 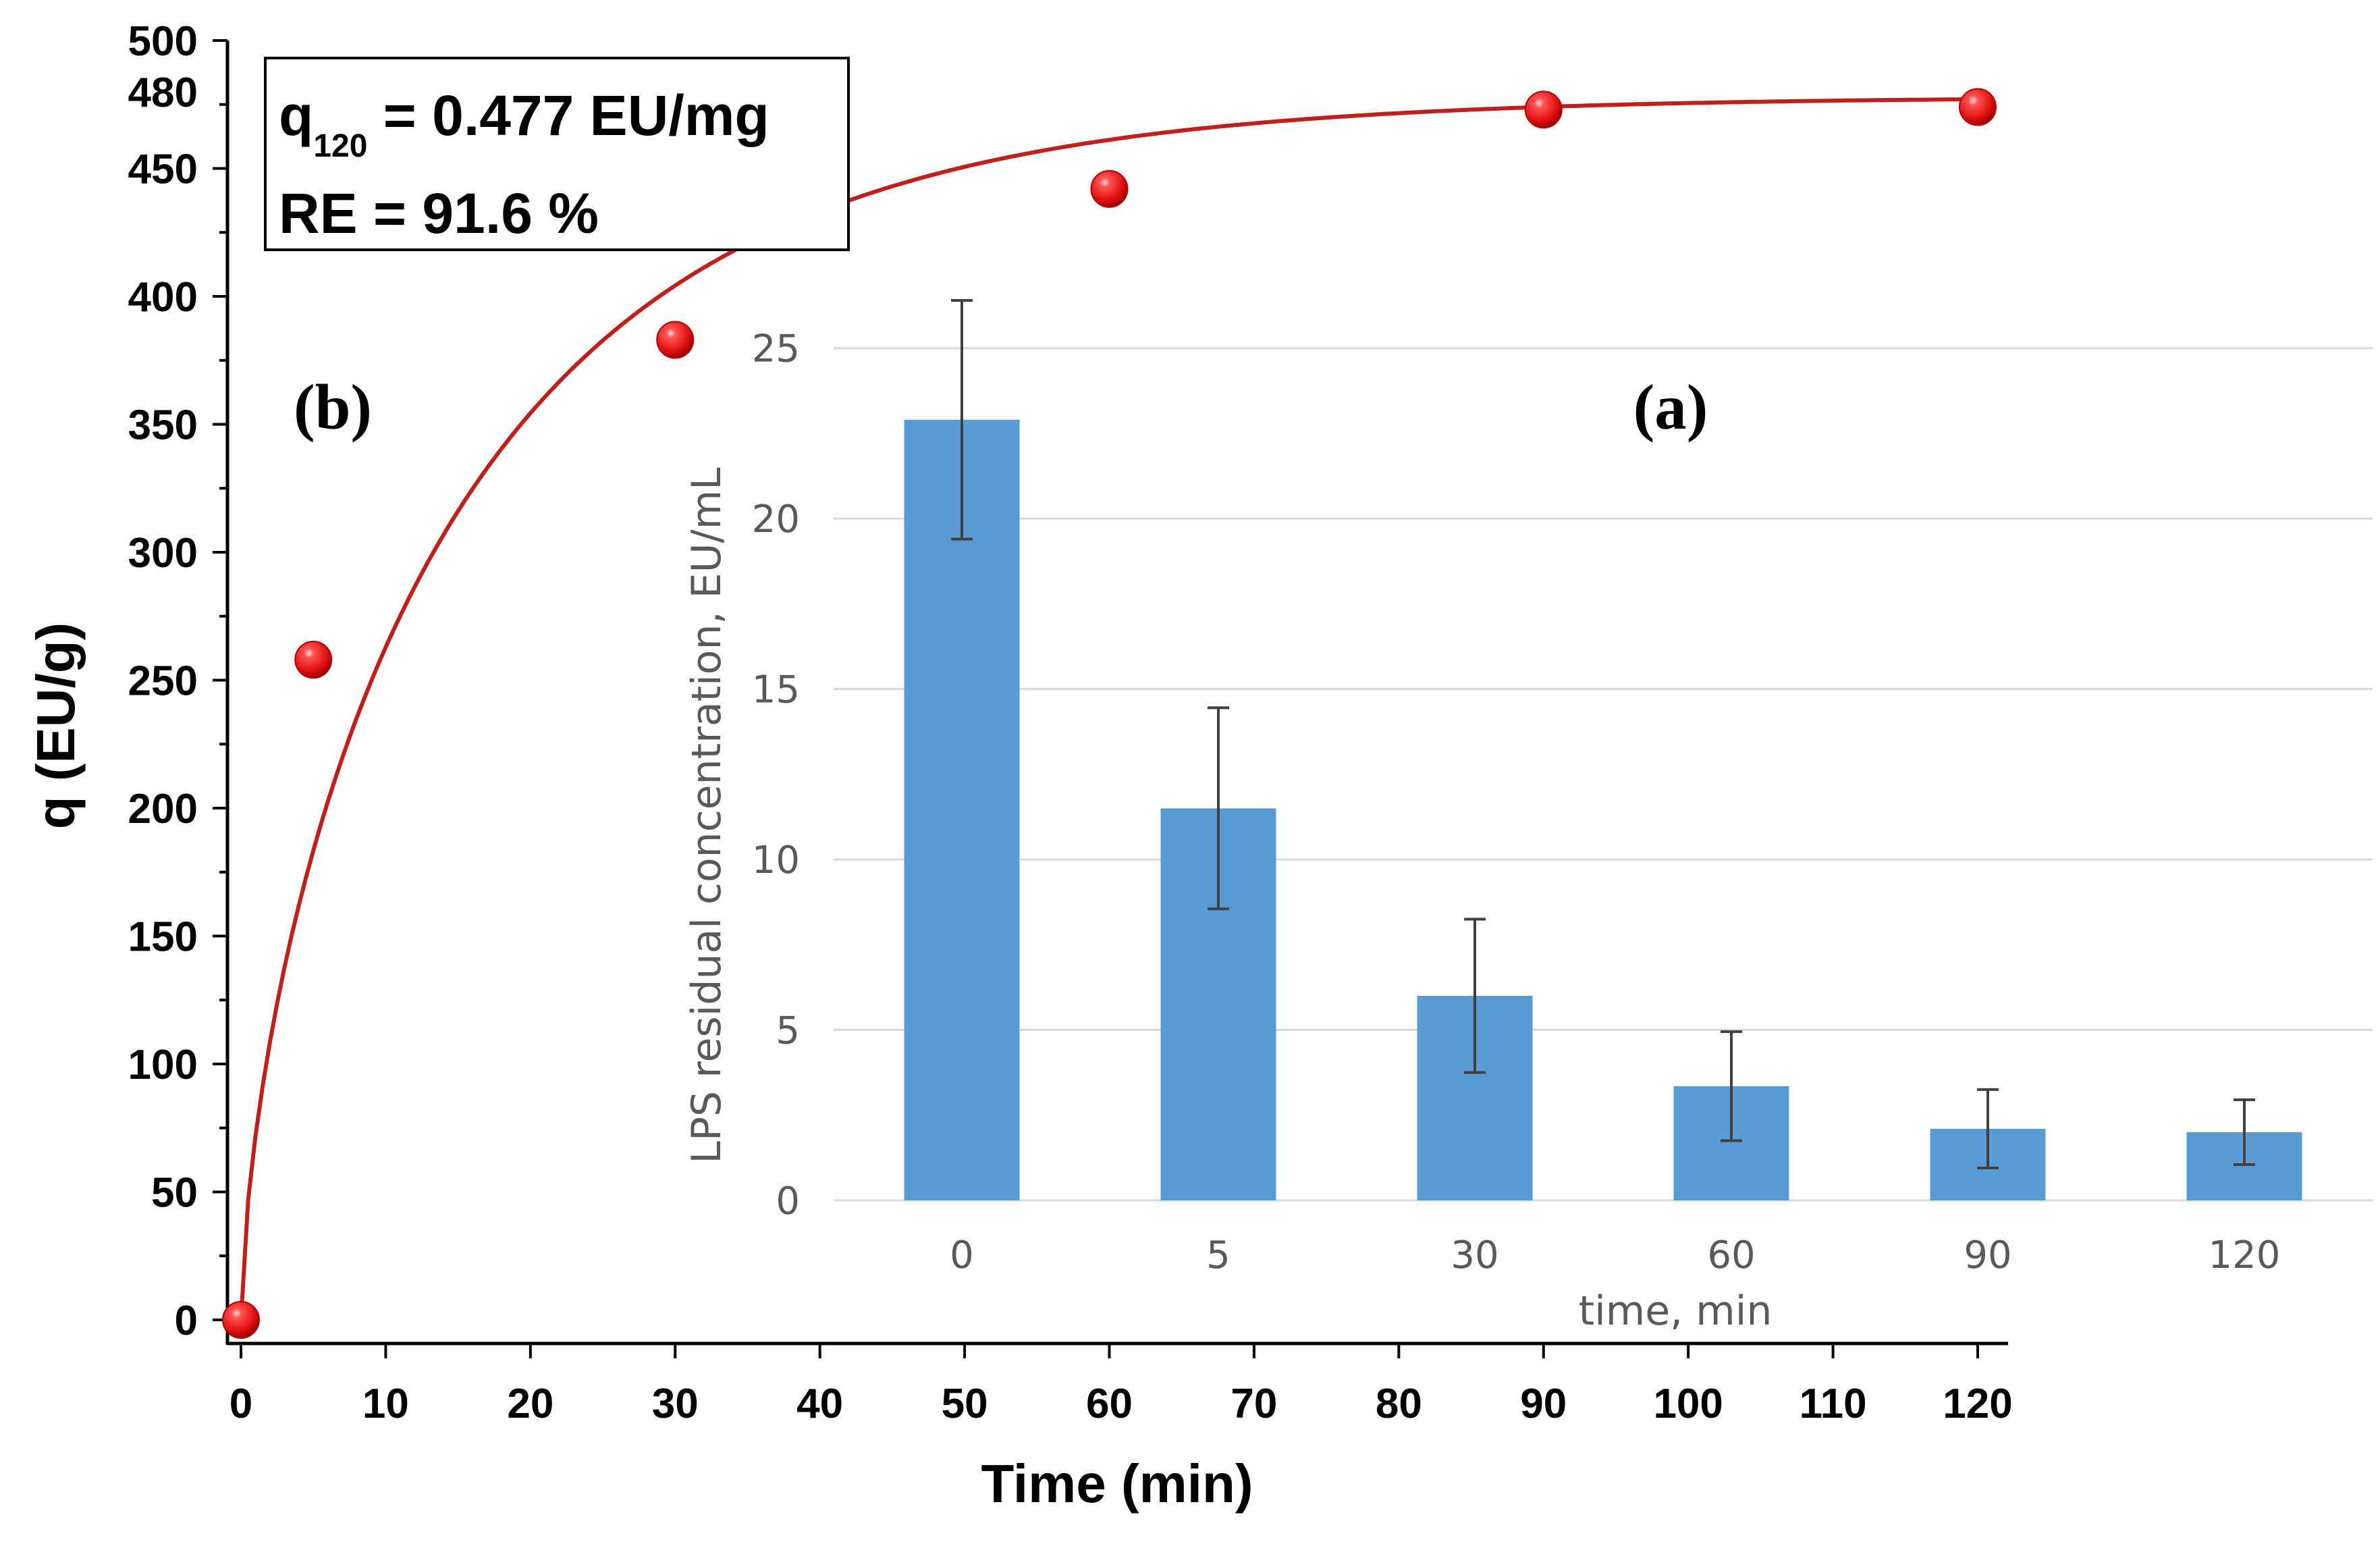 I want to click on main-x-tick-label: 90, so click(x=1543, y=1404).